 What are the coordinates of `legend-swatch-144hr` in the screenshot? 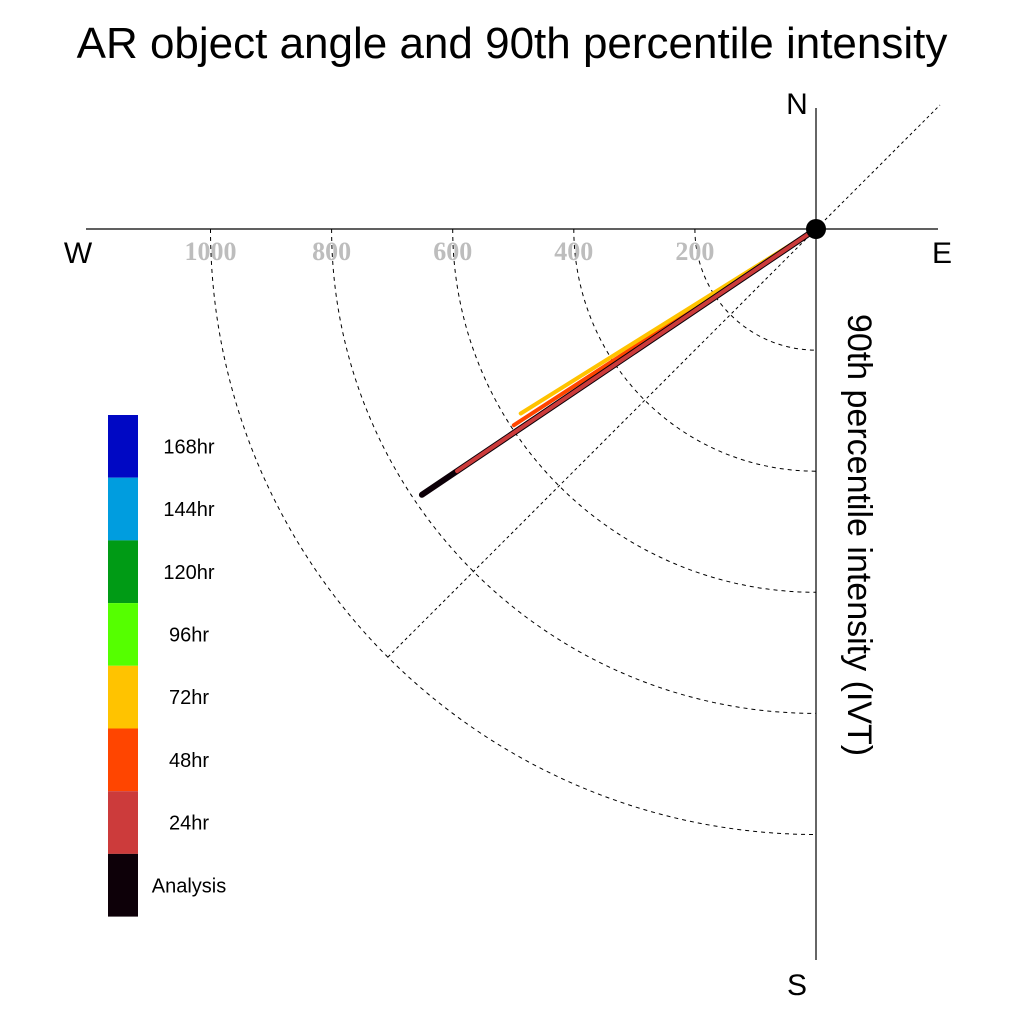 It's located at (123, 509).